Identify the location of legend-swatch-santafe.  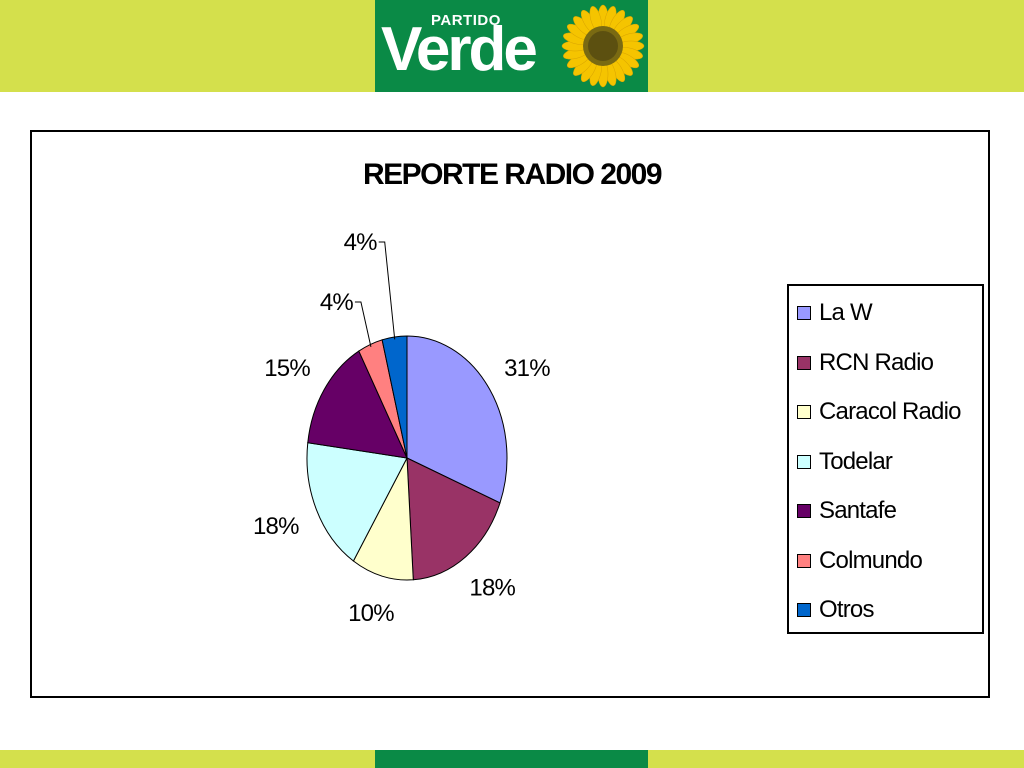
(804, 511).